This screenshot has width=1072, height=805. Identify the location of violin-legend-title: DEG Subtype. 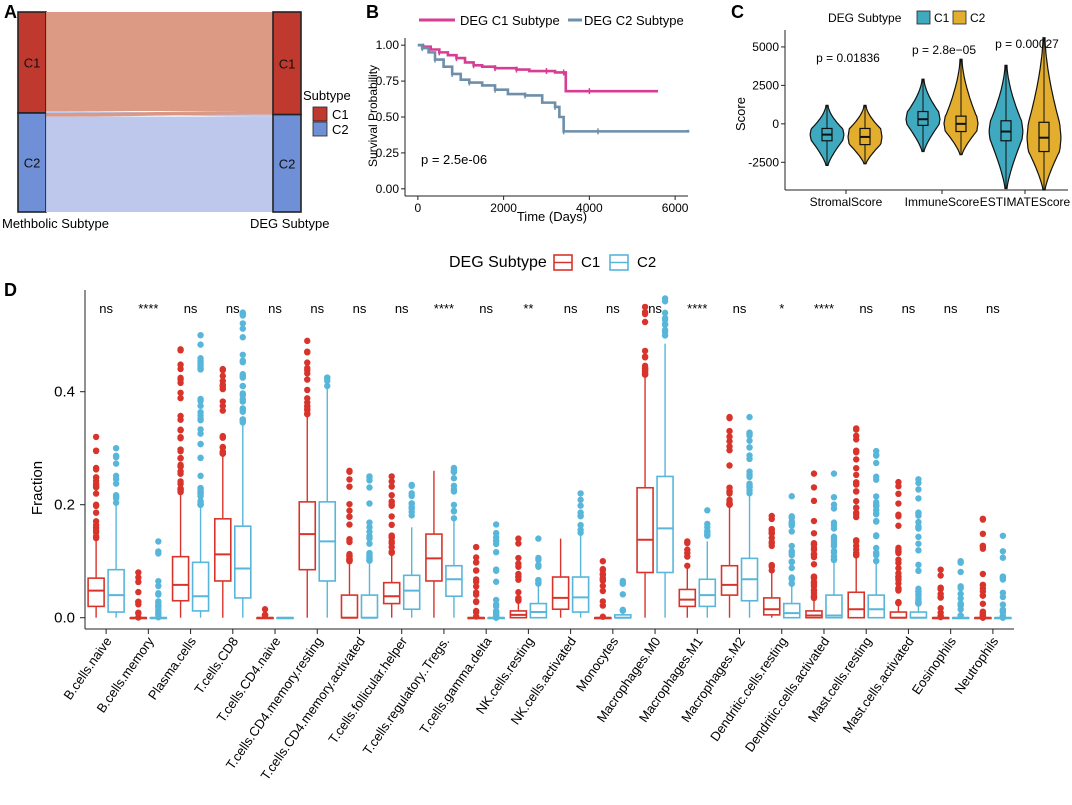
(865, 18).